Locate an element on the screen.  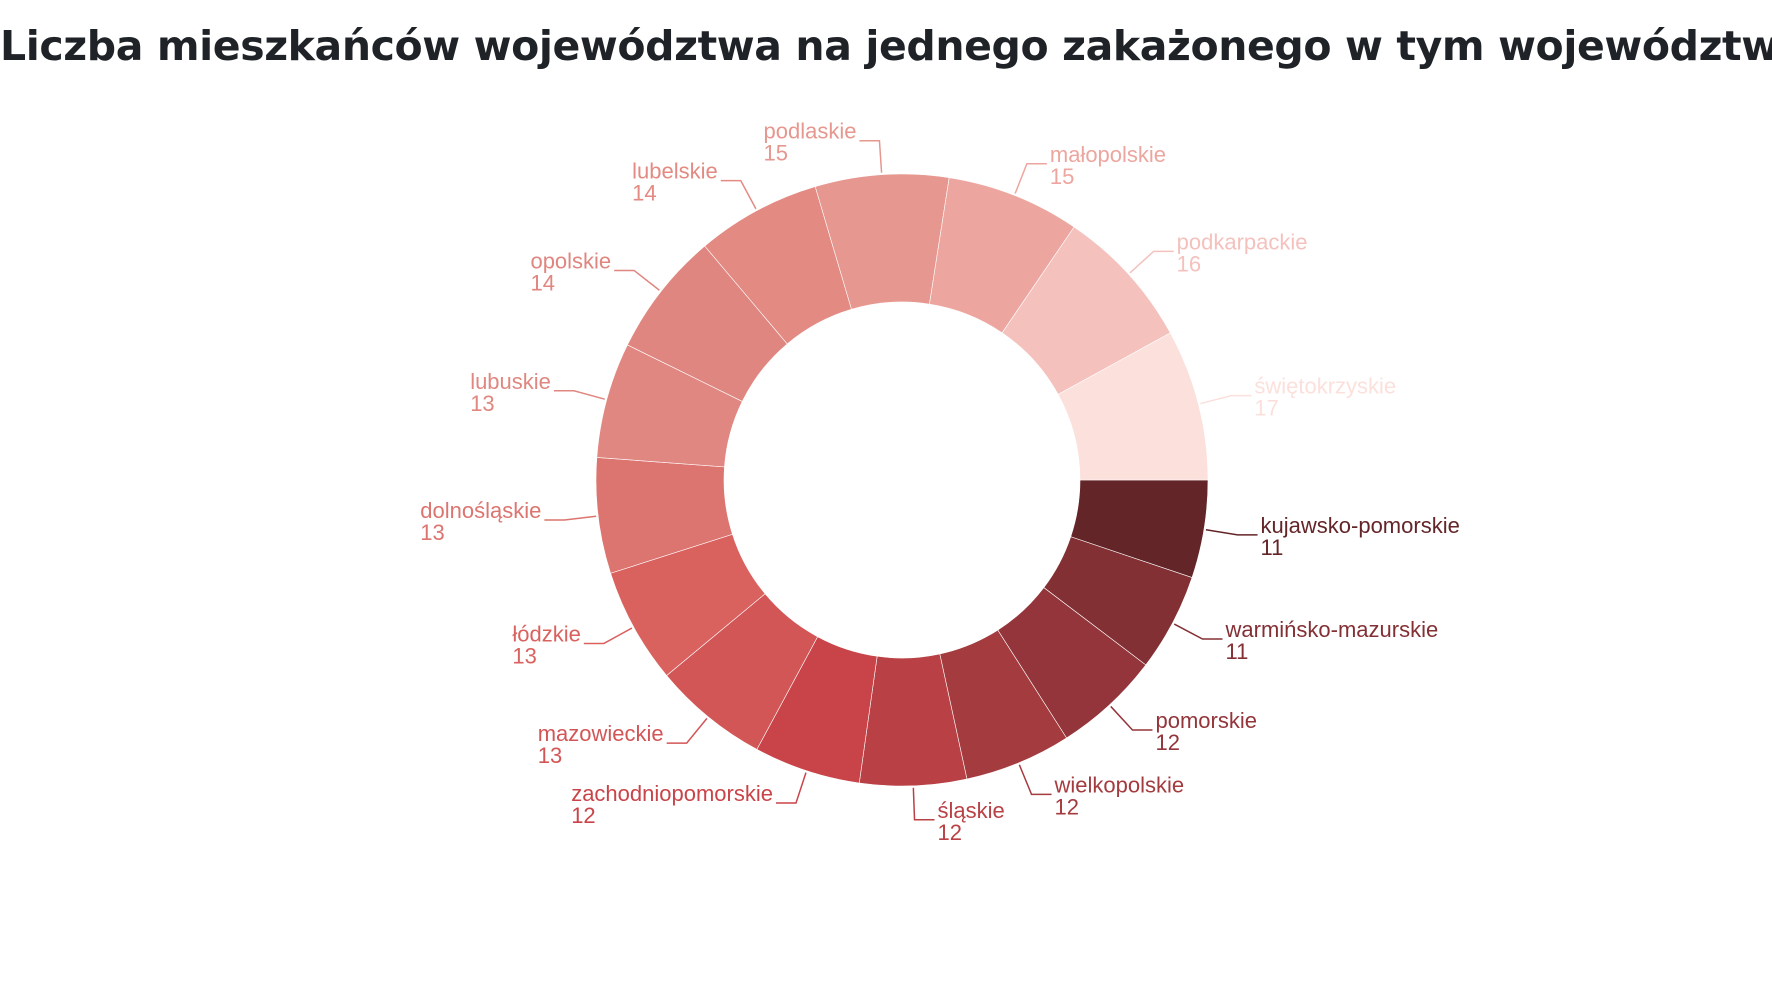
slice-label-5: zachodniopomorskie 12 is located at coordinates (672, 804).